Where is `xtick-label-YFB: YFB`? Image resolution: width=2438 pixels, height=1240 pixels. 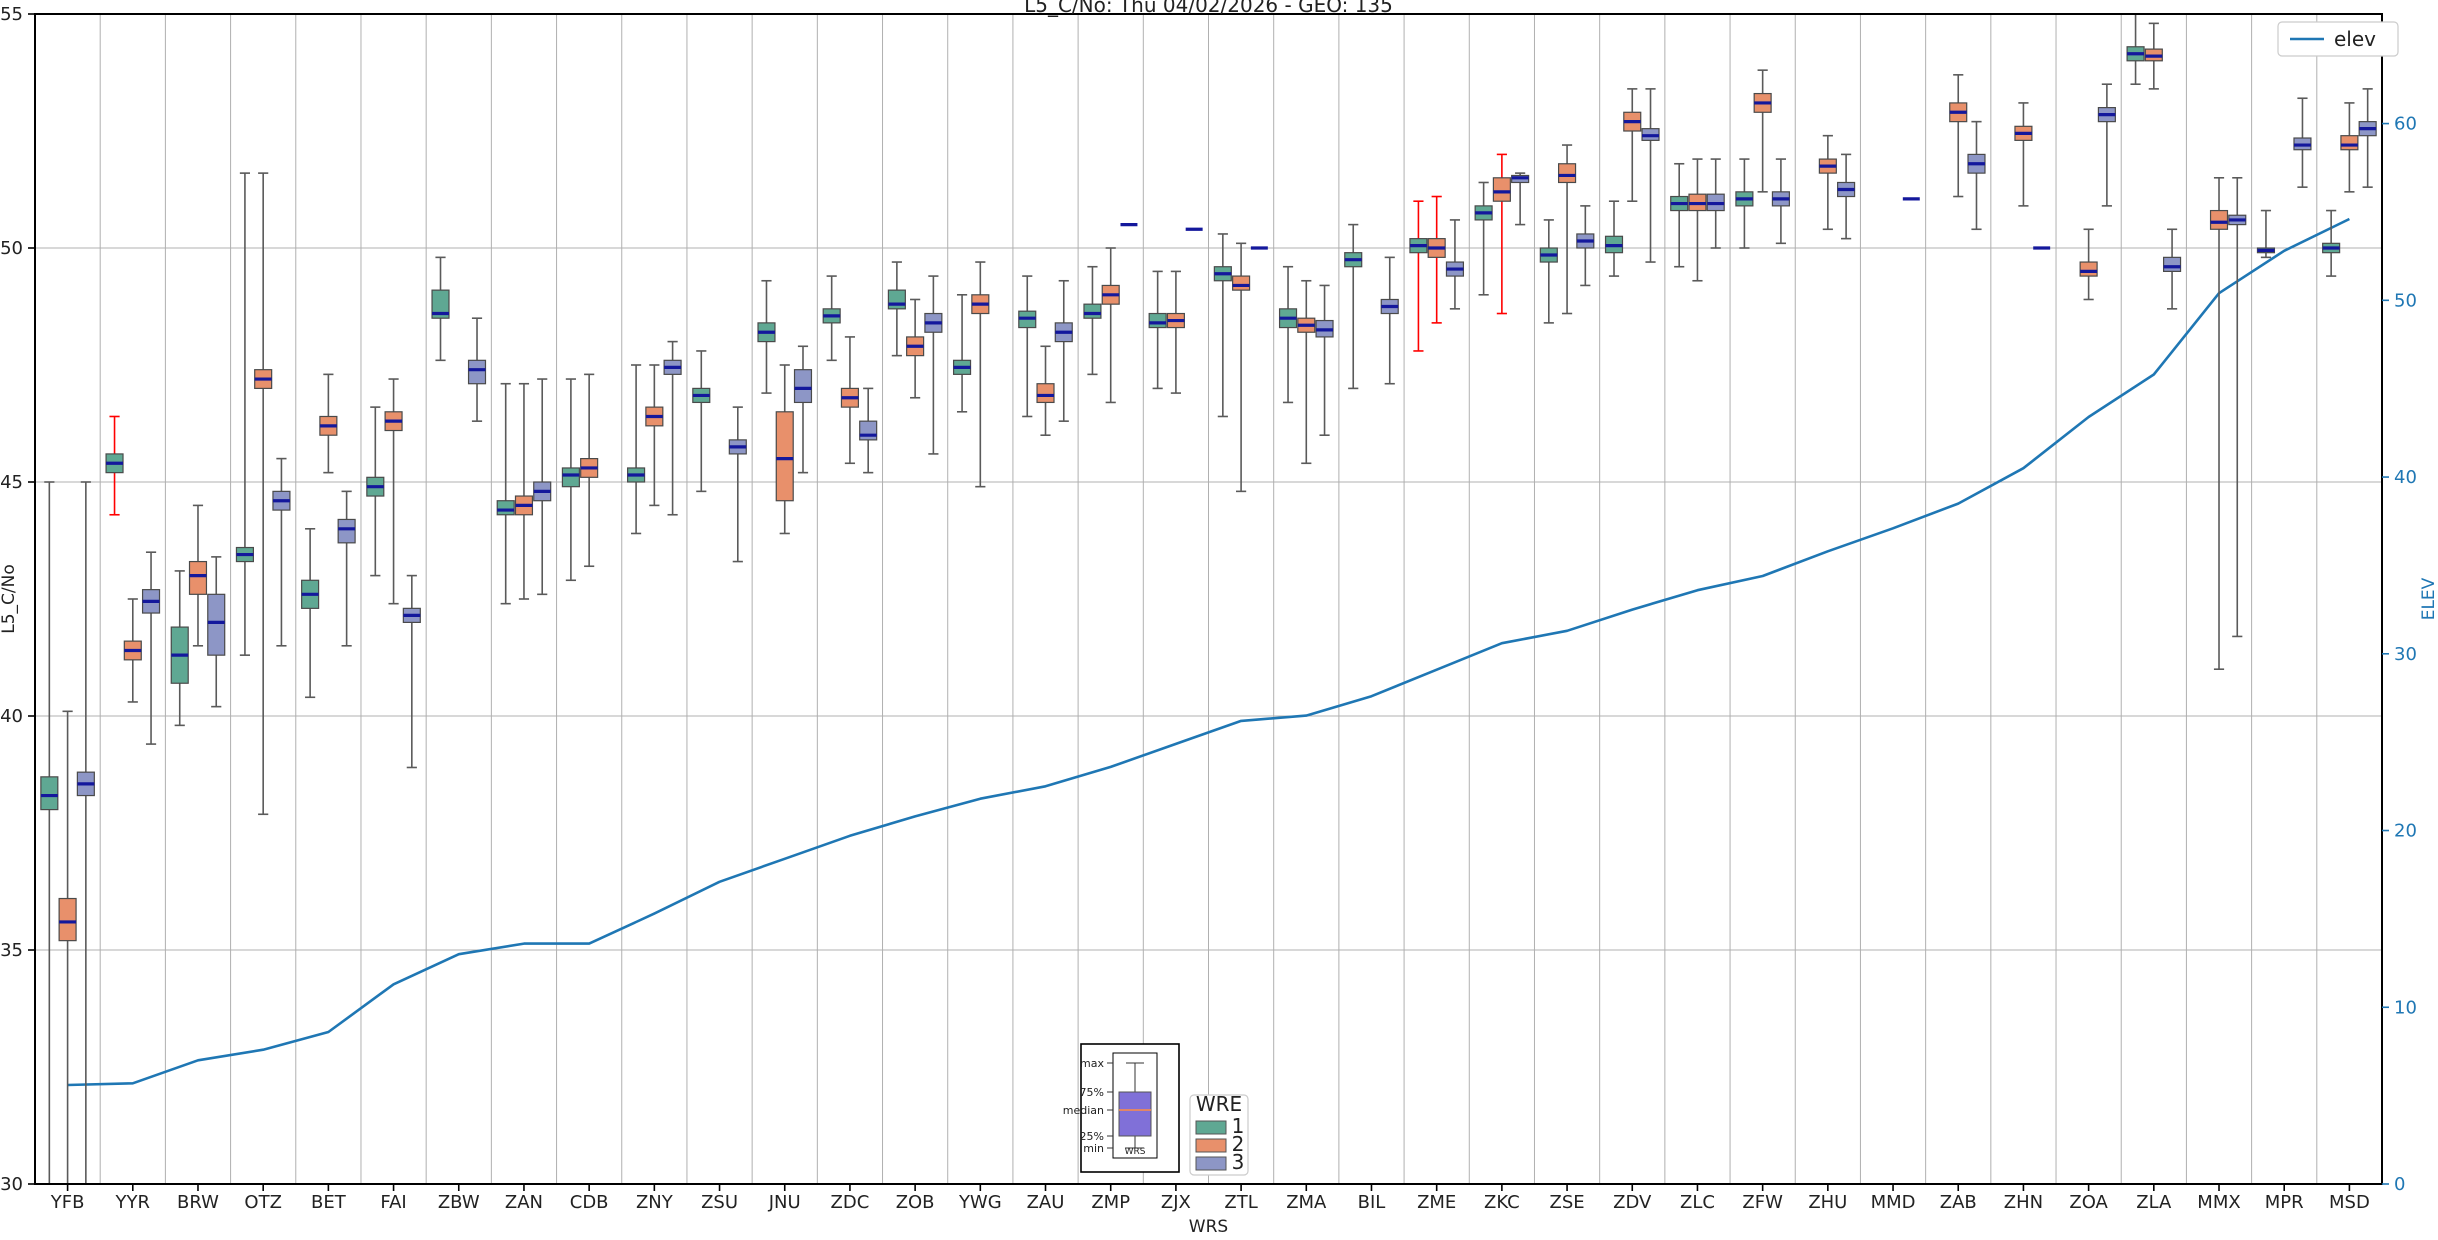 xtick-label-YFB: YFB is located at coordinates (67, 1202).